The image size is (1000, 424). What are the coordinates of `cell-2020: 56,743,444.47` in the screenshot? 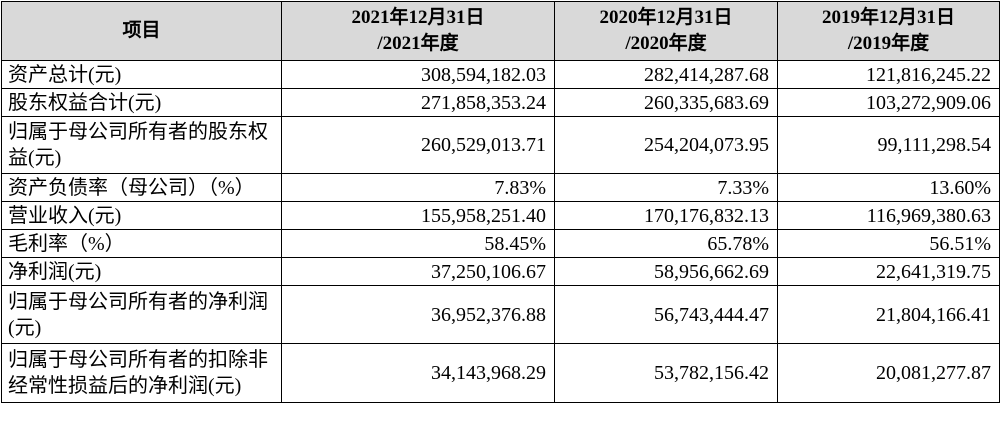 It's located at (666, 314).